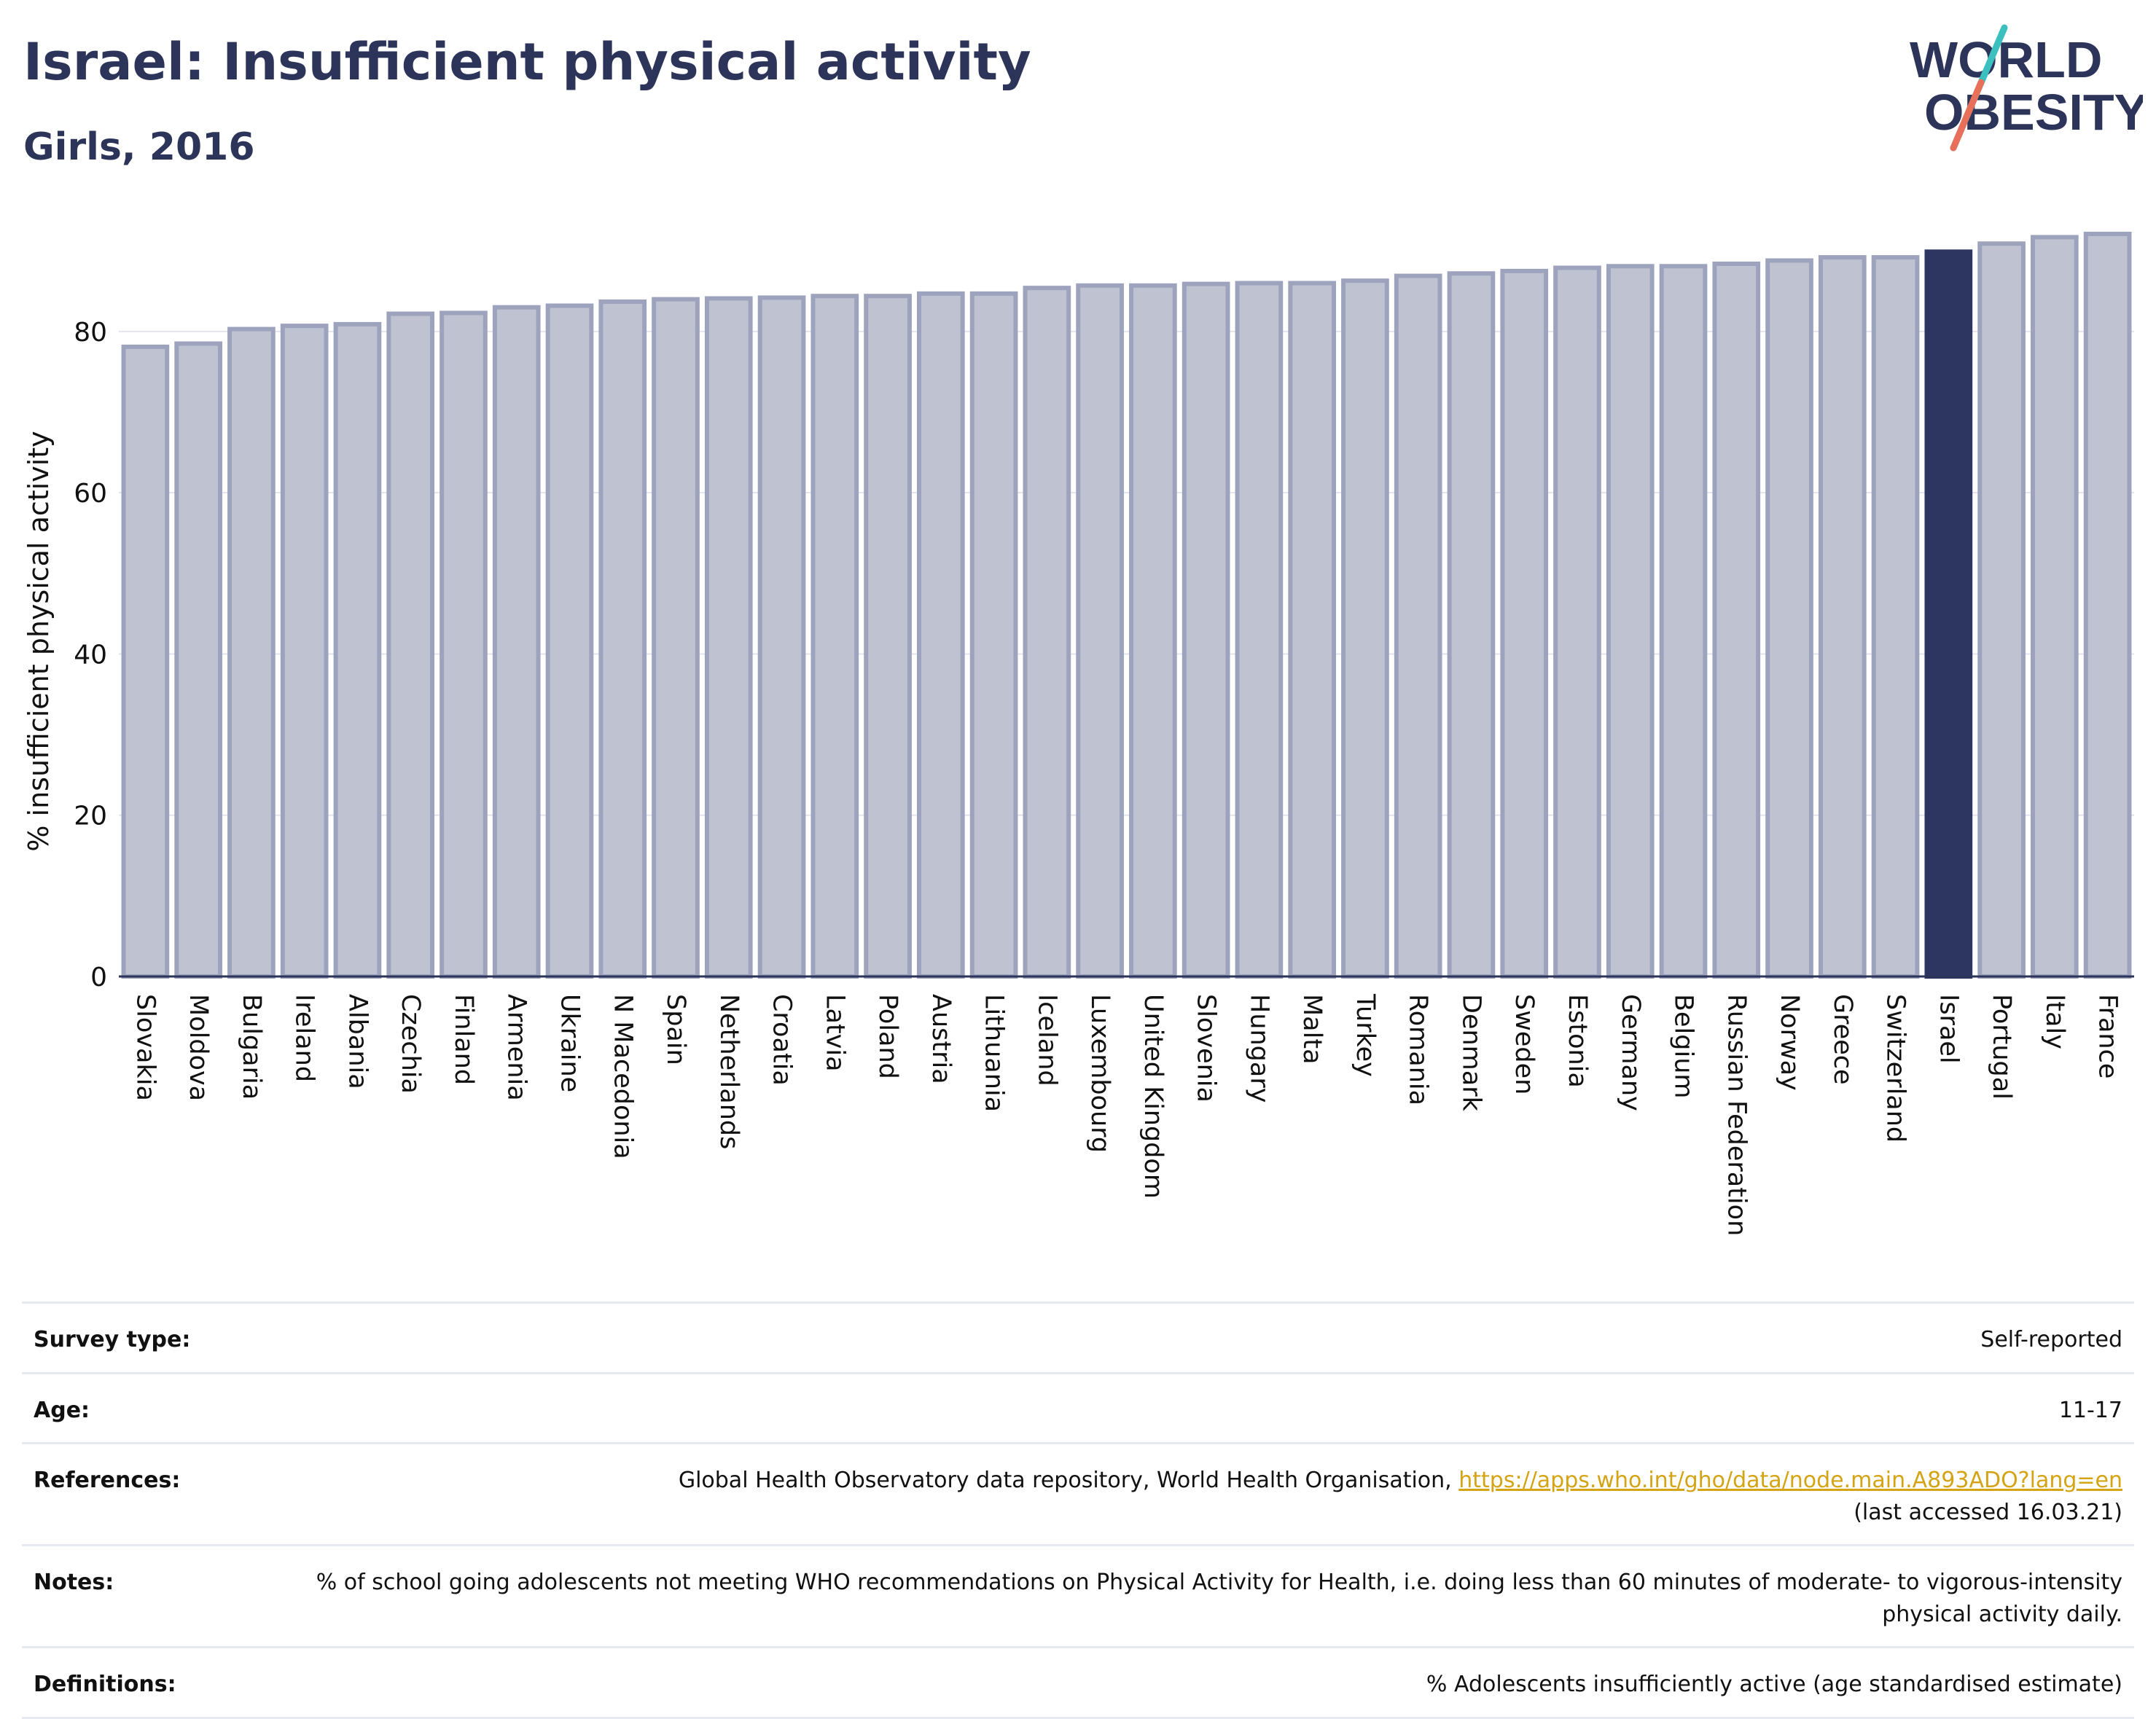 Image resolution: width=2156 pixels, height=1719 pixels. What do you see at coordinates (39, 641) in the screenshot?
I see `y-axis-title: % insufficient physical activity` at bounding box center [39, 641].